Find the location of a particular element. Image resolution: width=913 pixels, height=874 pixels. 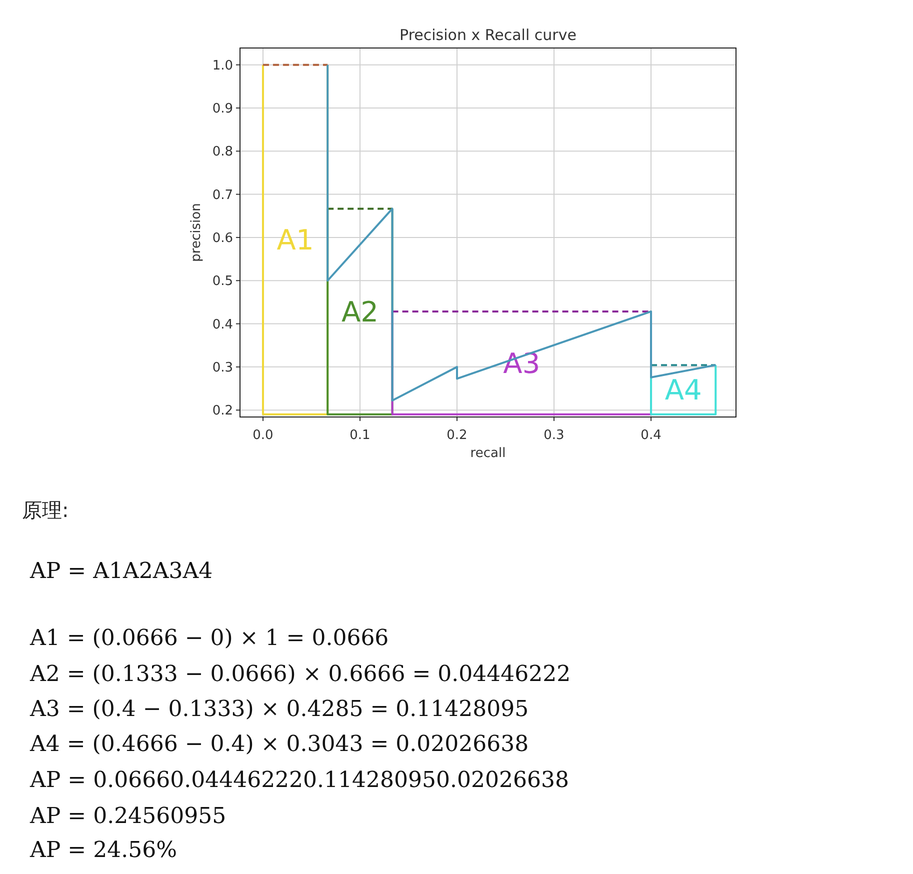

series-name: A2 is located at coordinates (359, 312).